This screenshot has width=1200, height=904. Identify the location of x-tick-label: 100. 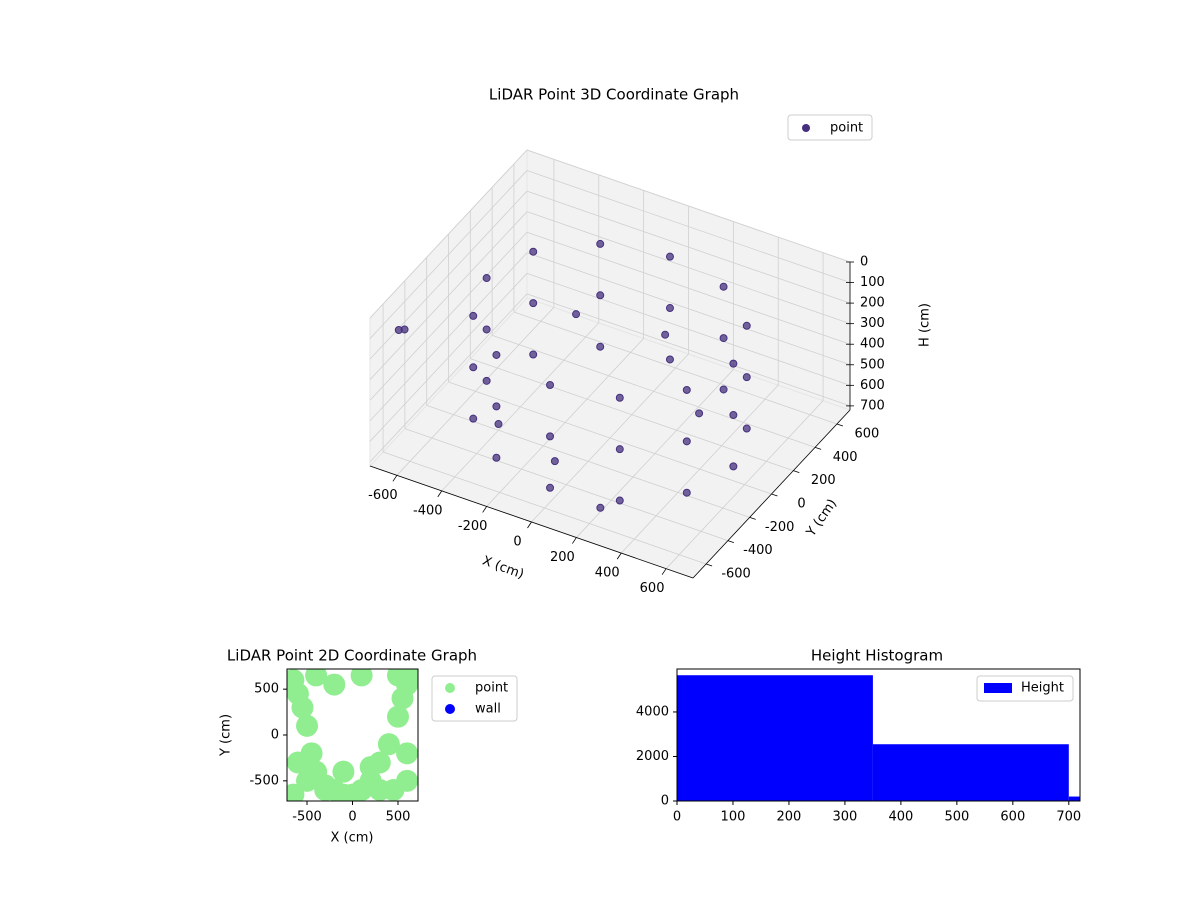
(733, 817).